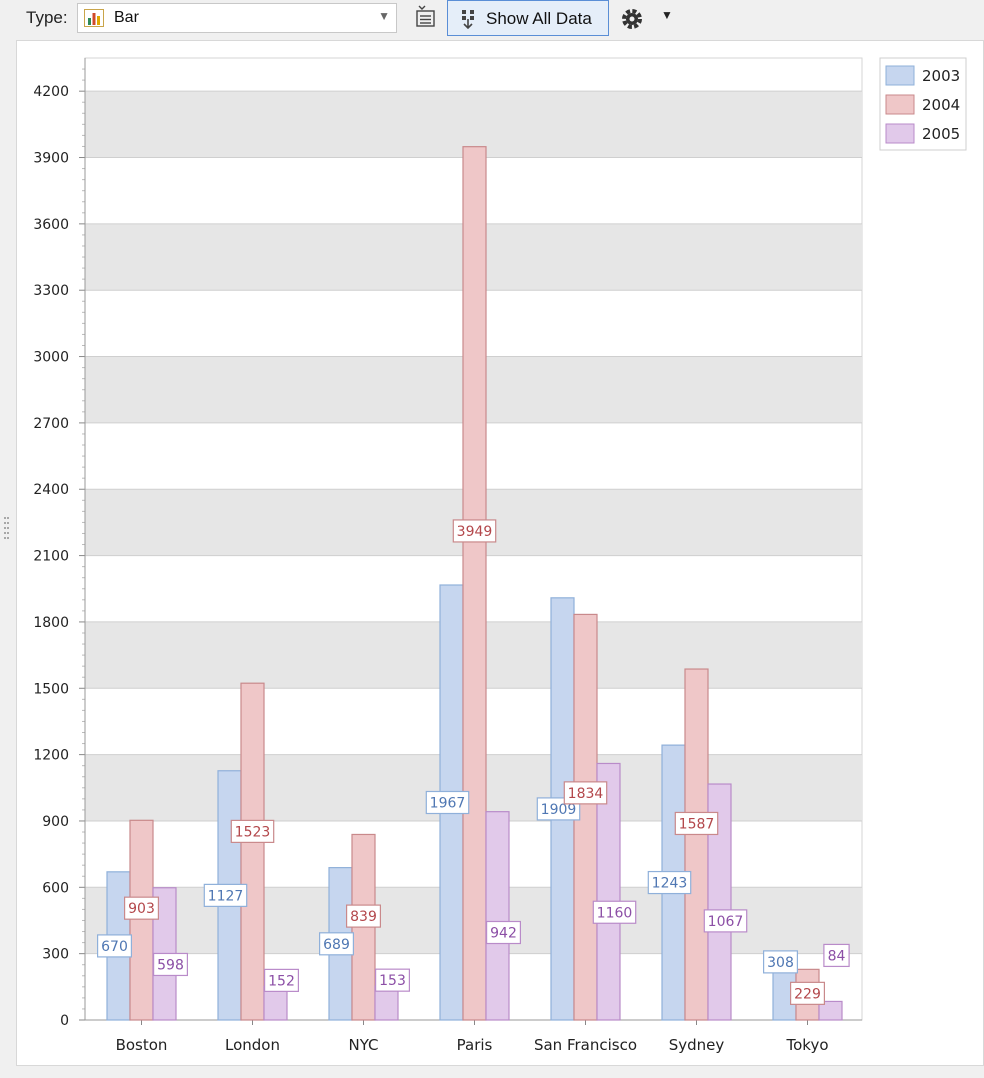  What do you see at coordinates (497, 916) in the screenshot?
I see `bar-paris-2005` at bounding box center [497, 916].